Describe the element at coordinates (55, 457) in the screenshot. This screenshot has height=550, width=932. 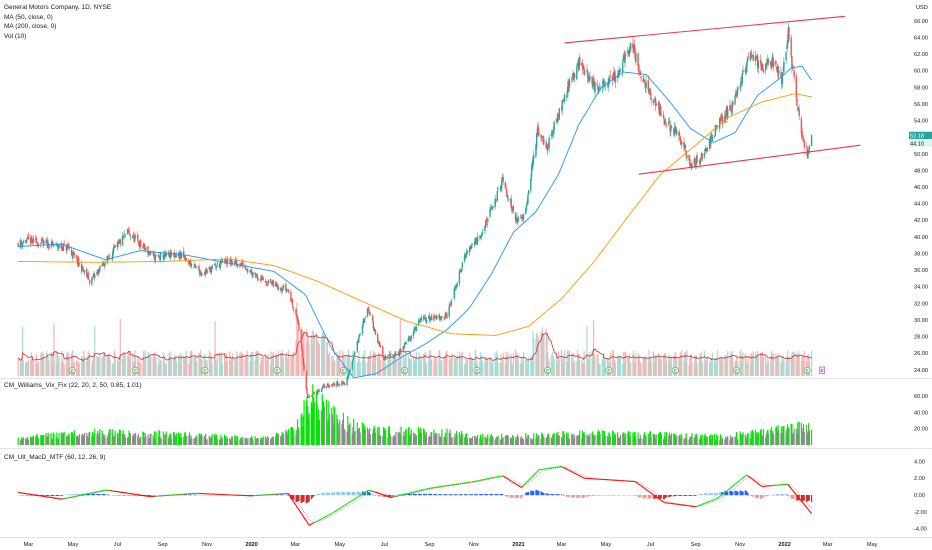
I see `macd-label: CM_Ult_MacD_MTF (60, 12, 26, 9)` at that location.